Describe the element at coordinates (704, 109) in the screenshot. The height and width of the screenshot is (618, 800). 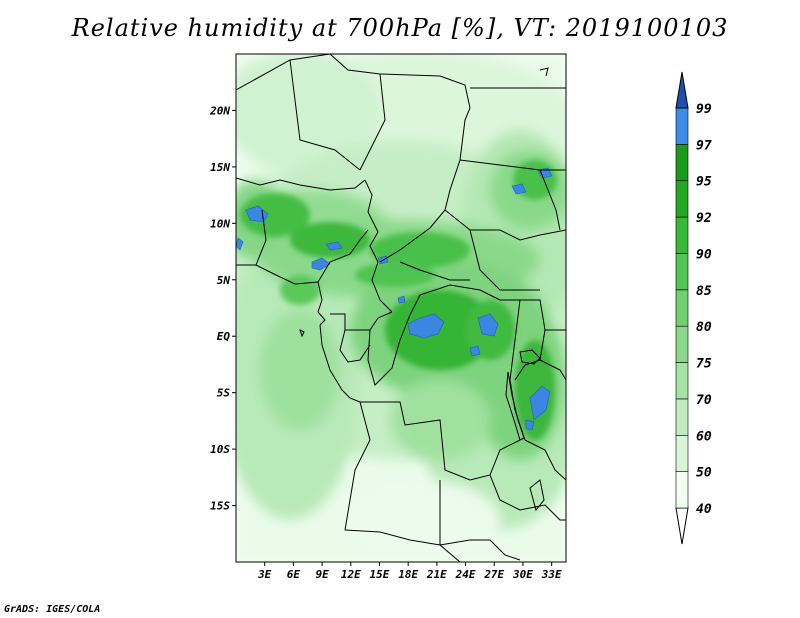
I see `colorbar-level-label: 99` at that location.